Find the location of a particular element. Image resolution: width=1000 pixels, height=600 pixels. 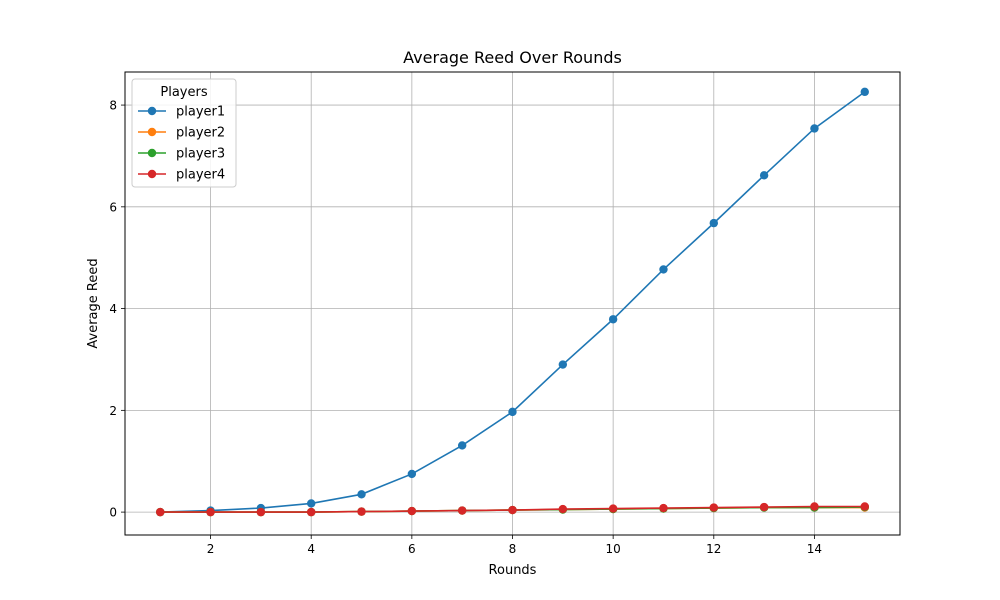

legend-label: player3 is located at coordinates (200, 154).